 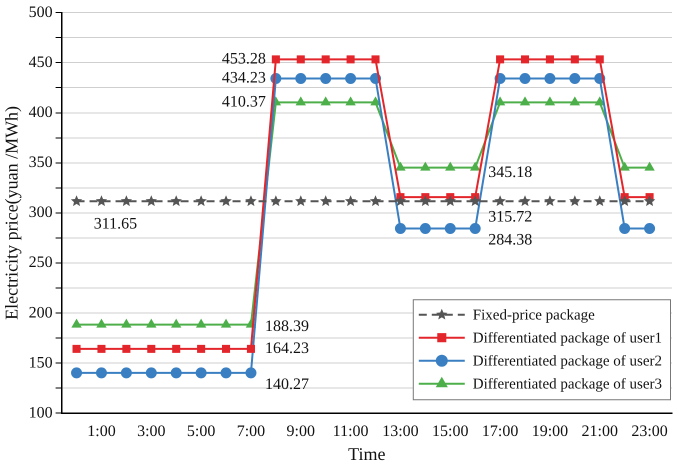 I want to click on x-tick-label: 17:00, so click(x=500, y=431).